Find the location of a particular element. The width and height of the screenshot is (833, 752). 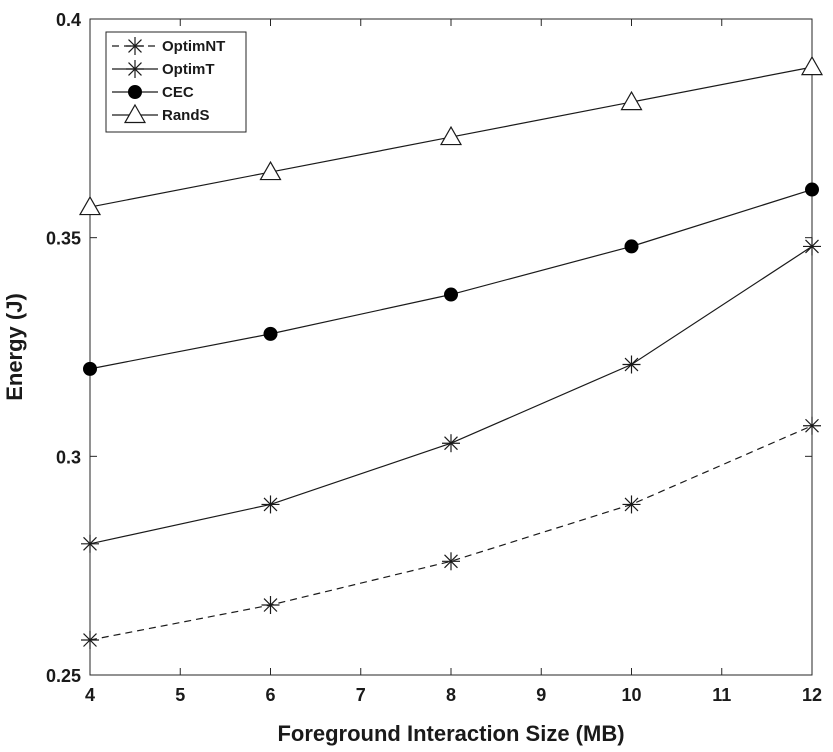

y-tick-label: 0.35 is located at coordinates (63, 239).